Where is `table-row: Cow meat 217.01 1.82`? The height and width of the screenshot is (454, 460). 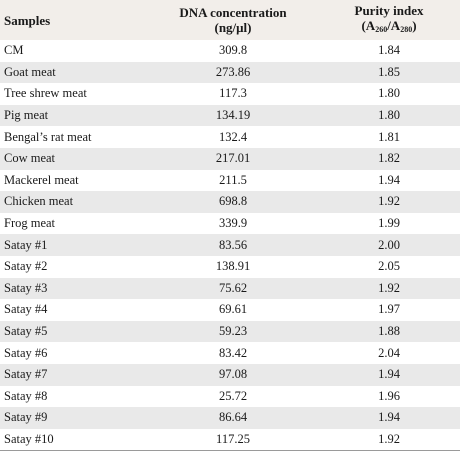
table-row: Cow meat 217.01 1.82 is located at coordinates (230, 158).